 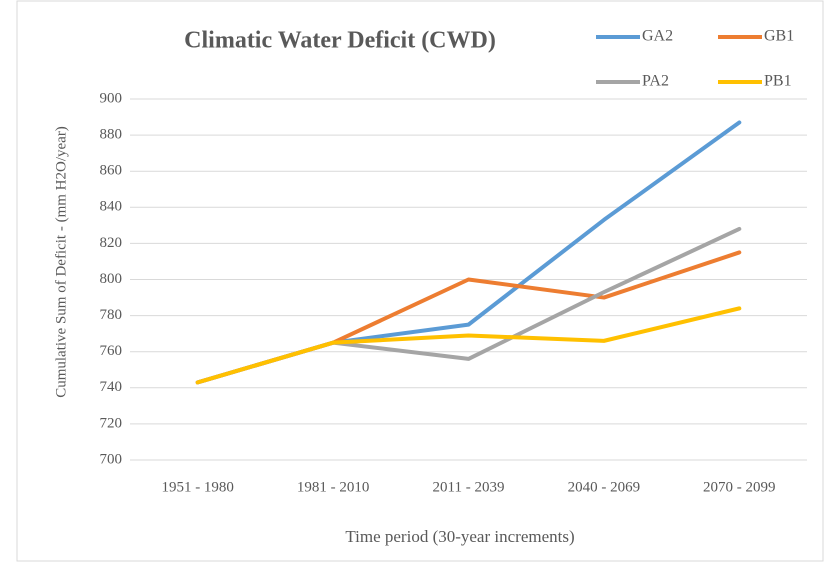 What do you see at coordinates (604, 487) in the screenshot?
I see `x-tick-label: 2040 - 2069` at bounding box center [604, 487].